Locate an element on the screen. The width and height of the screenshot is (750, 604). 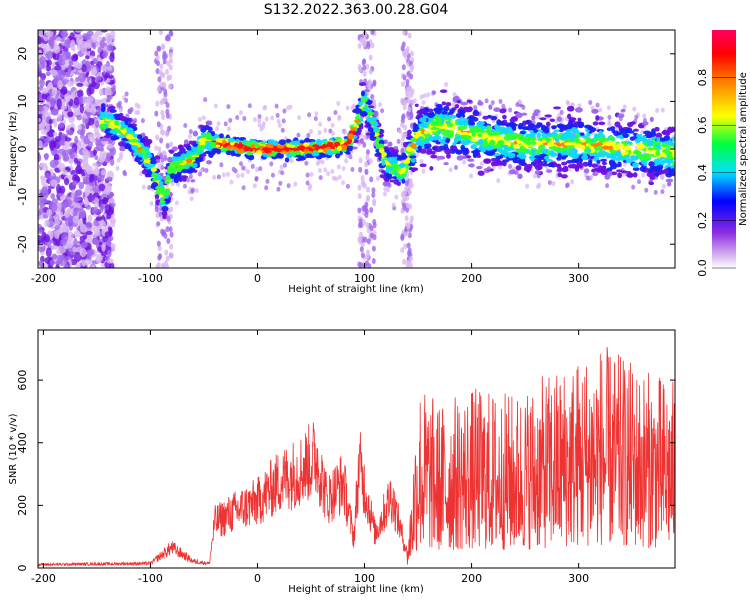
y-tick-label: -20 is located at coordinates (22, 244).